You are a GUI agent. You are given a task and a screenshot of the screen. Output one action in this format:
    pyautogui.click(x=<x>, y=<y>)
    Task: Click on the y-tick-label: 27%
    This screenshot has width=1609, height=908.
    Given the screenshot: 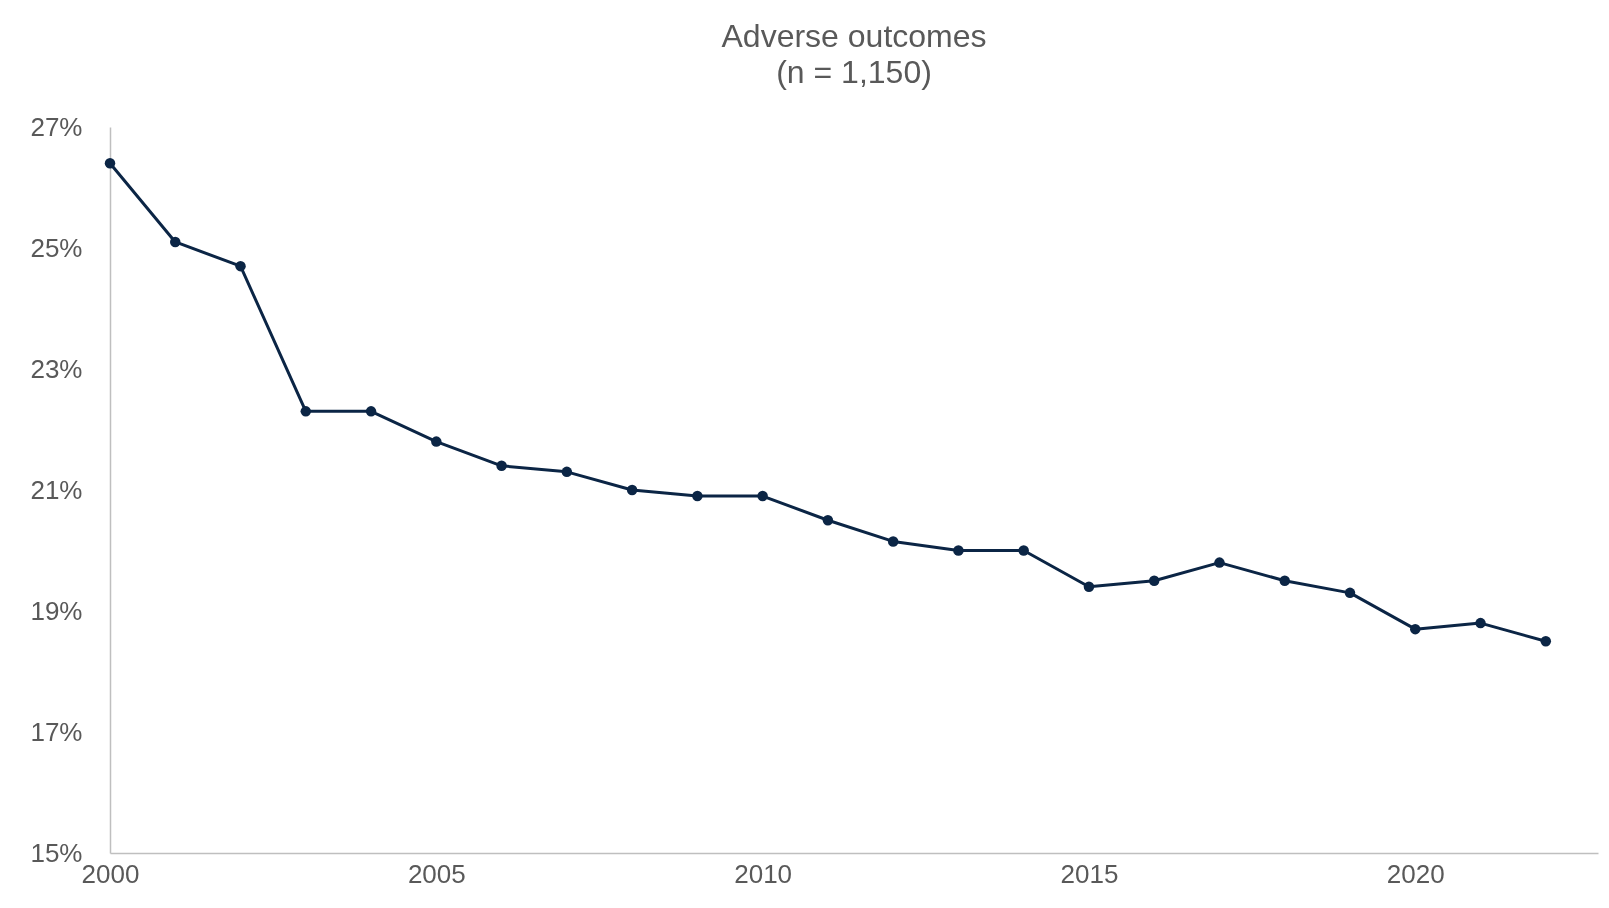 What is the action you would take?
    pyautogui.click(x=56, y=126)
    